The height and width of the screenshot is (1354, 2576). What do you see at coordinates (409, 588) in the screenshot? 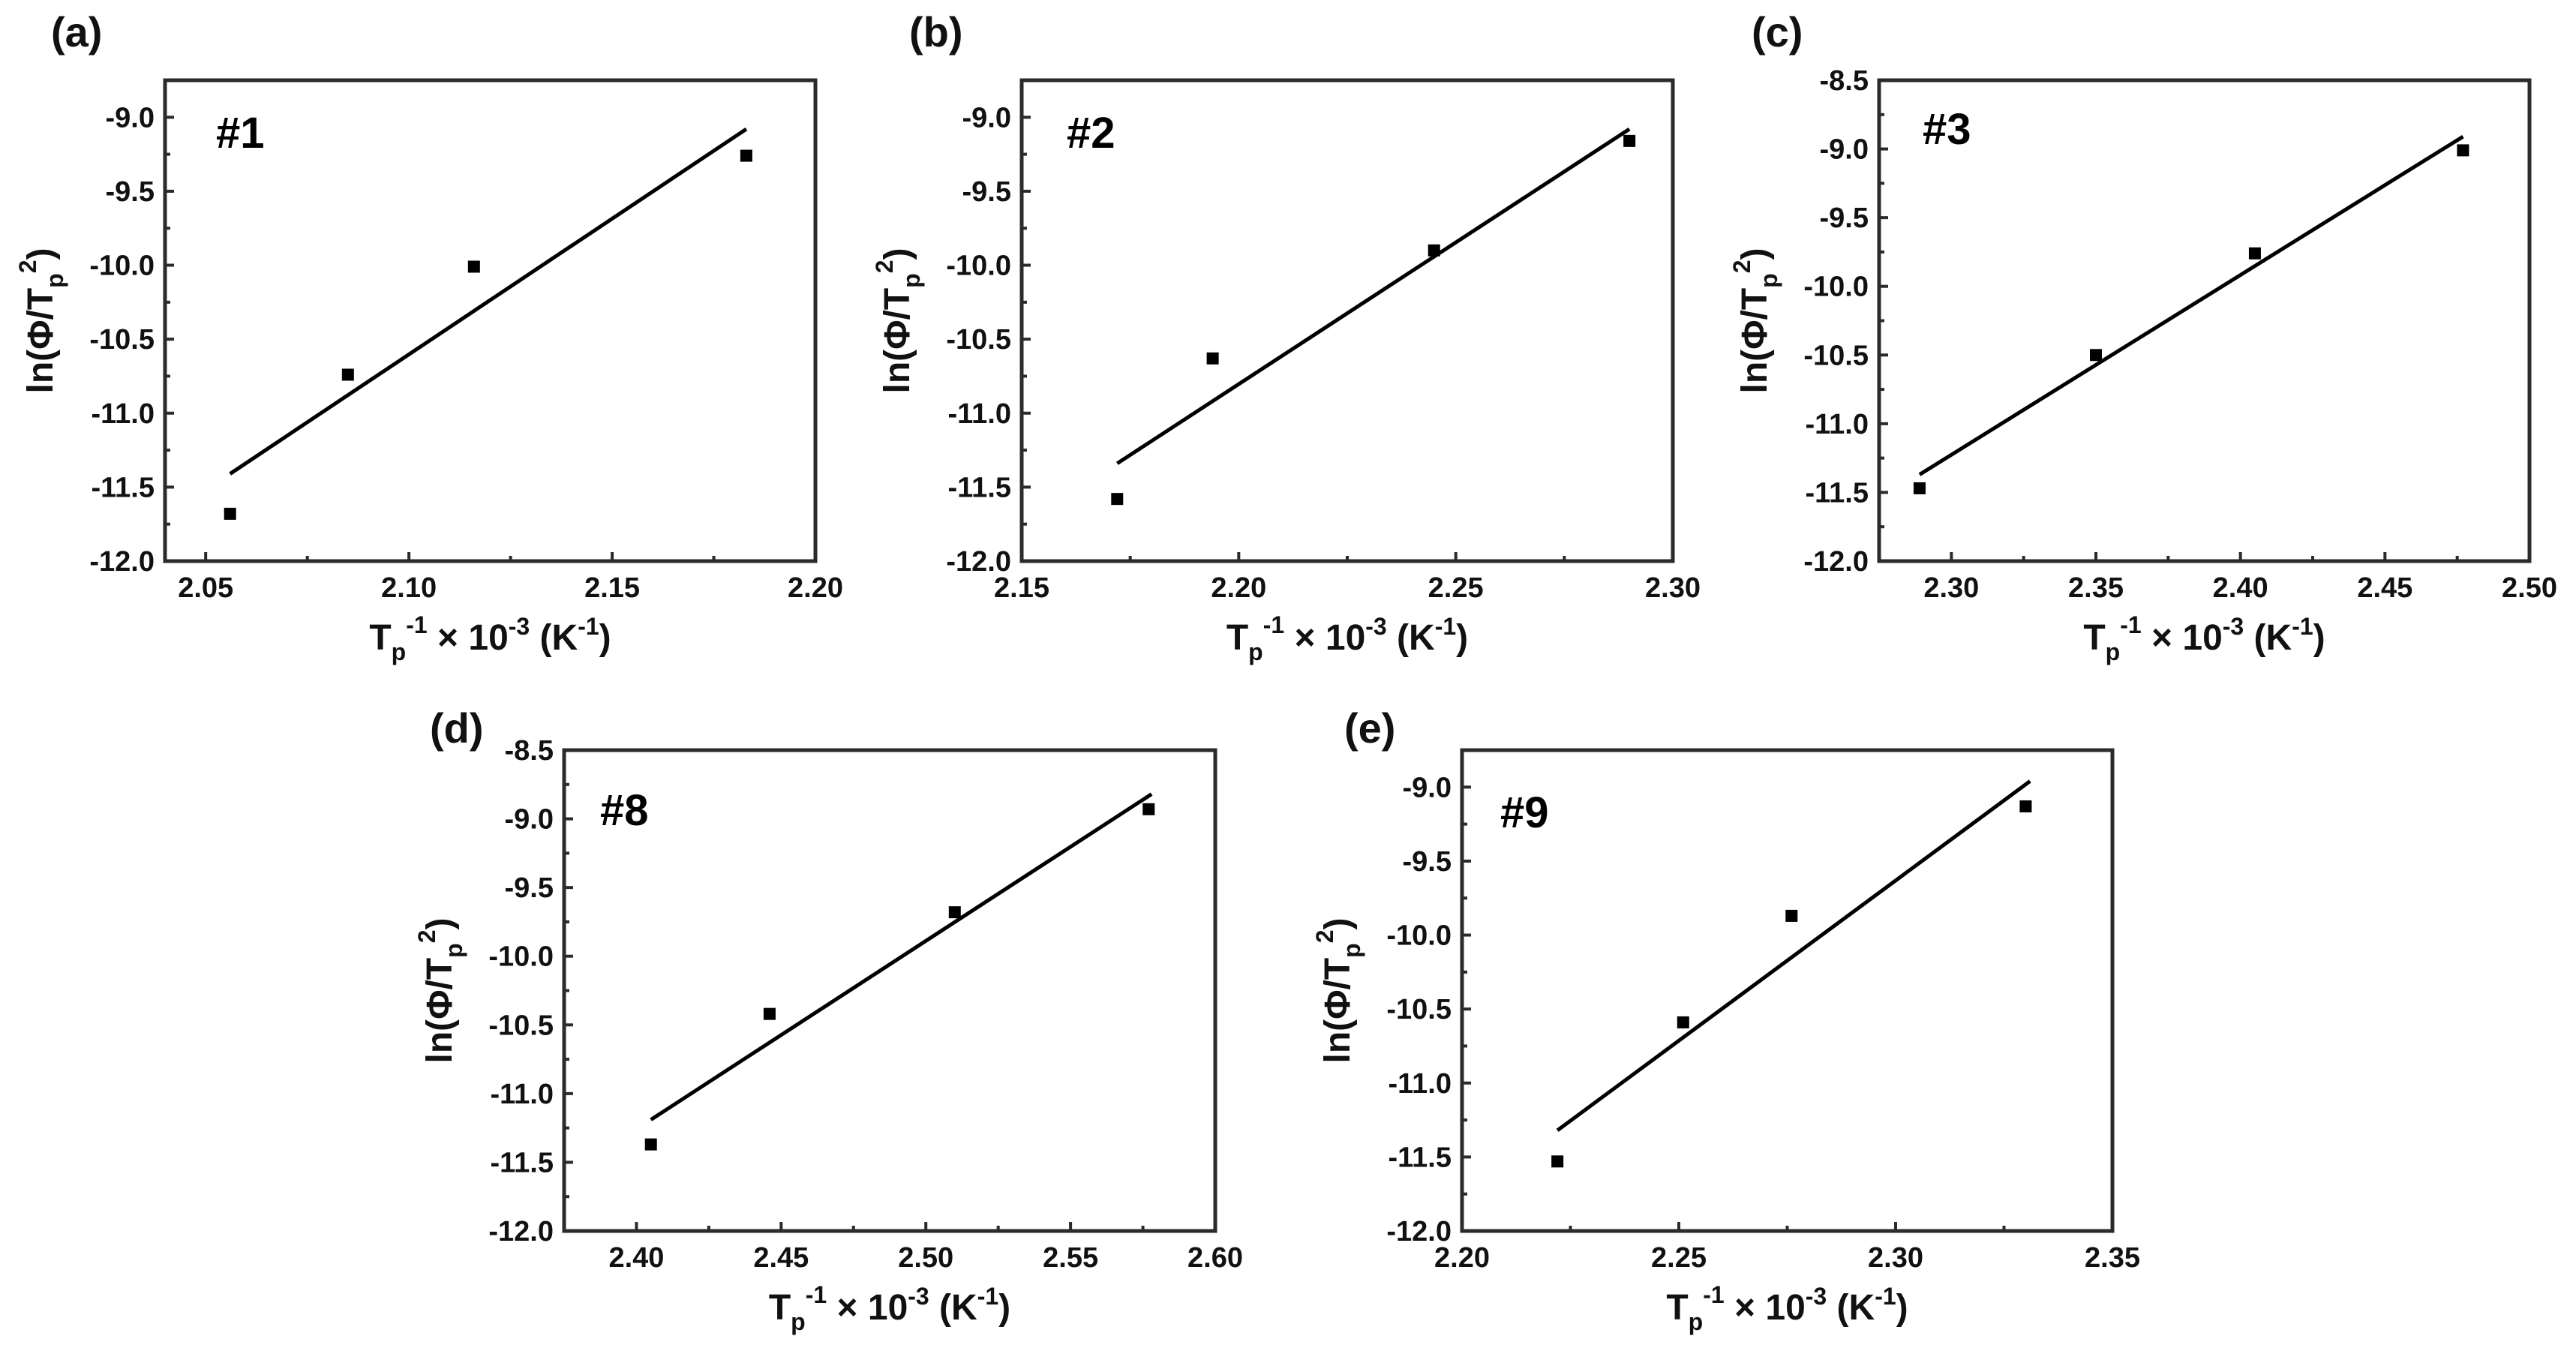
I see `x-tick-label: 2.10` at bounding box center [409, 588].